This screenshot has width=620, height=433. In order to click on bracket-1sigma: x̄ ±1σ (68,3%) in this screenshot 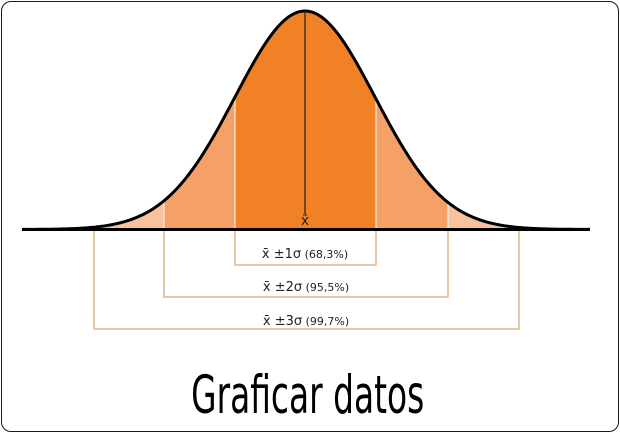, I will do `click(305, 248)`.